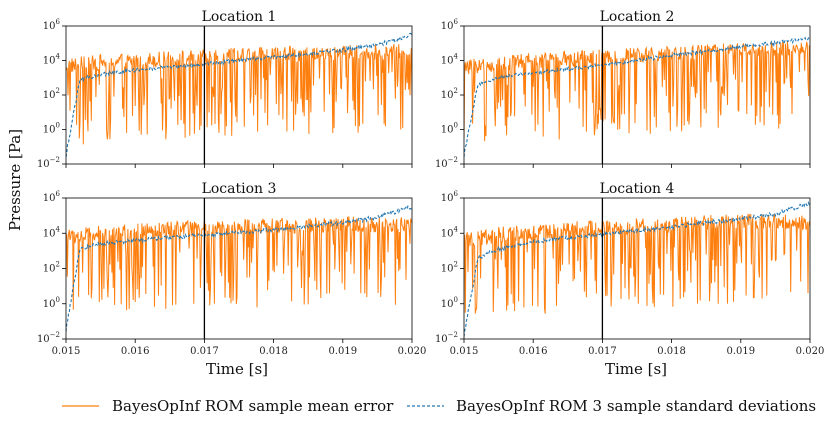  What do you see at coordinates (237, 369) in the screenshot?
I see `x-axis-label-left: Time [s]` at bounding box center [237, 369].